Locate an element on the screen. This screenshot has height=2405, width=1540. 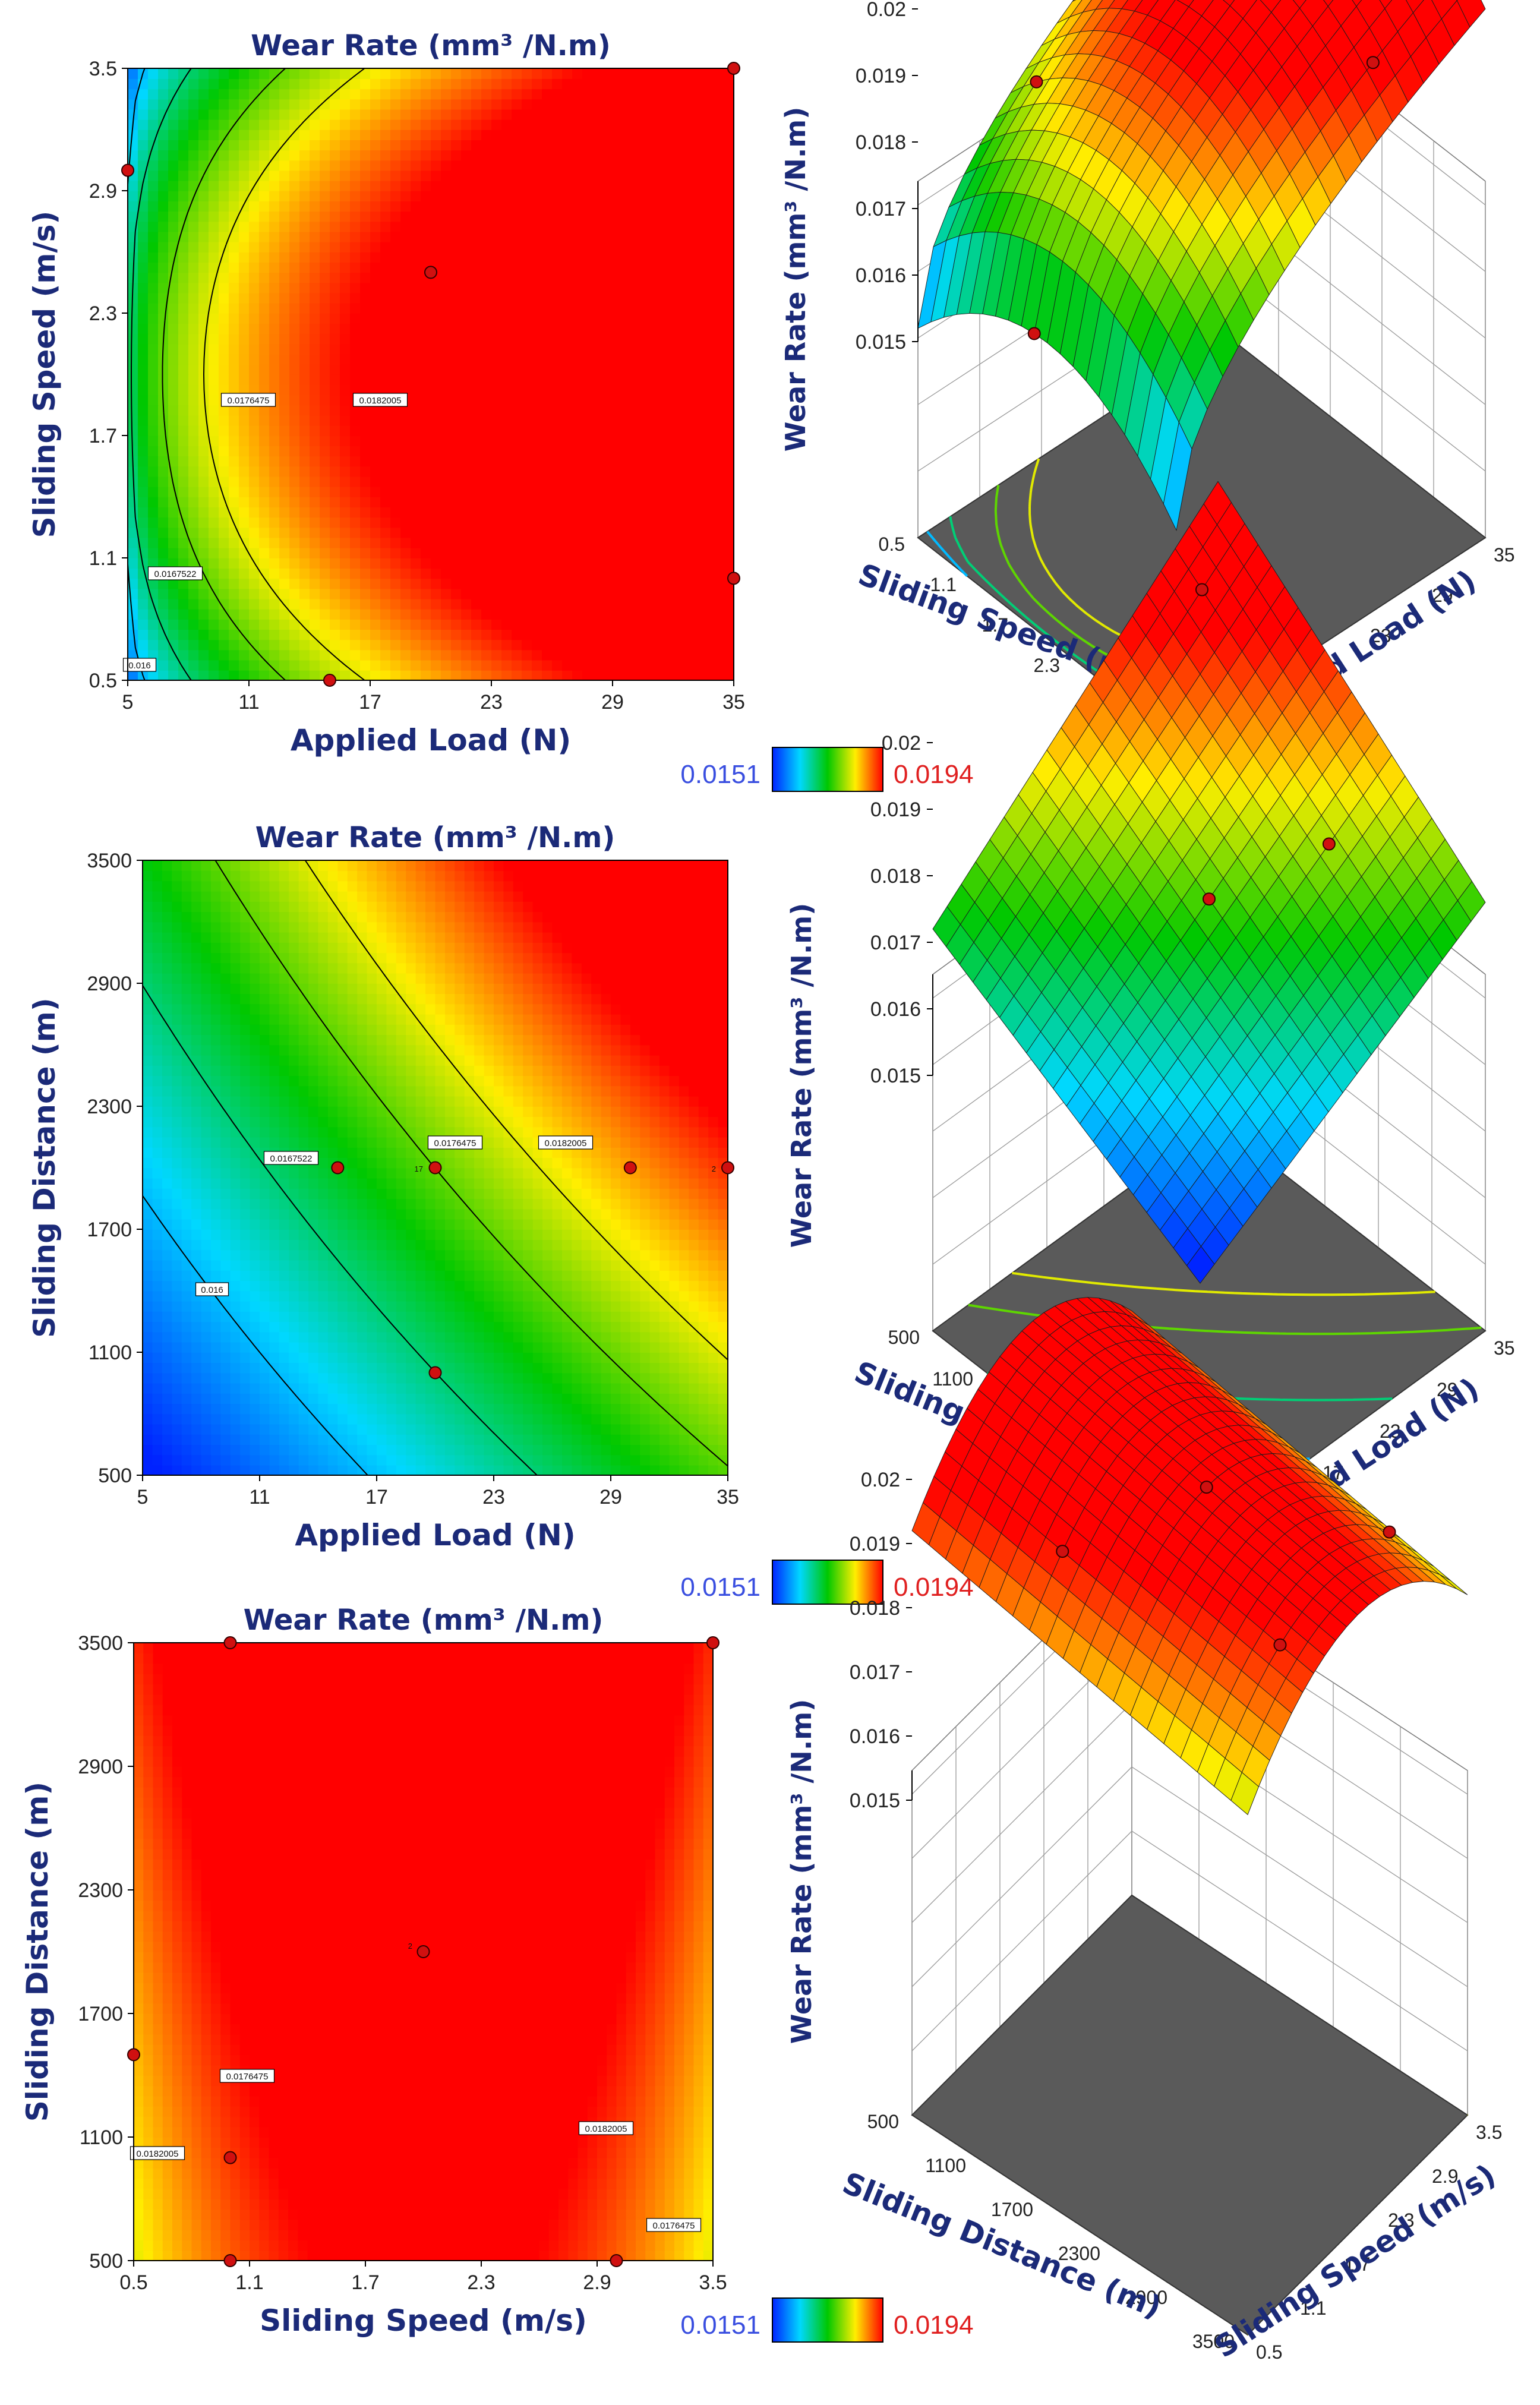
colorbar is located at coordinates (827, 1583).